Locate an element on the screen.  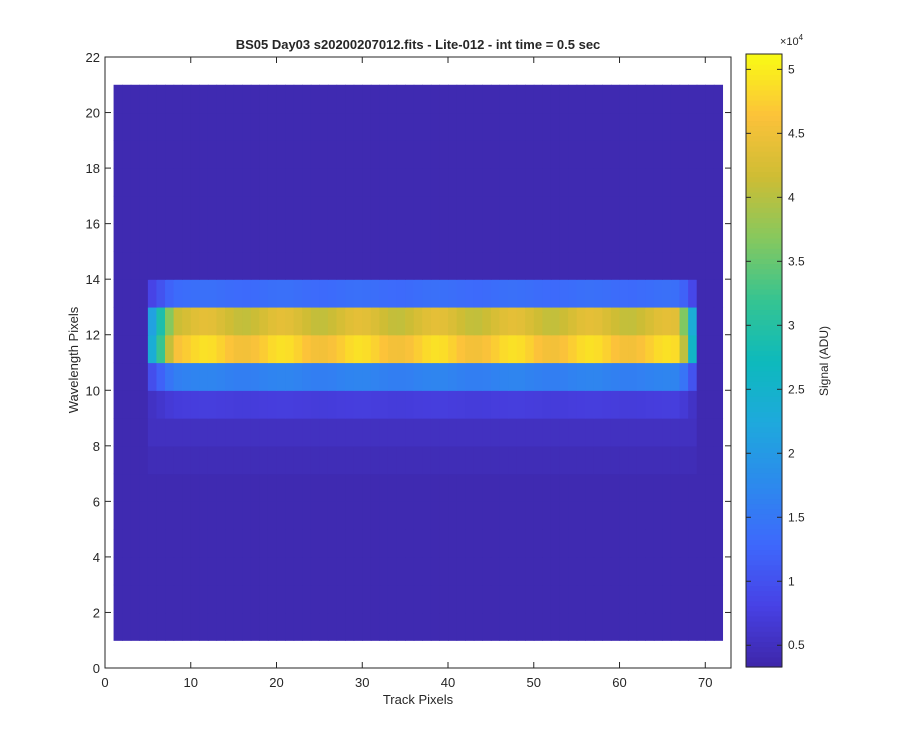
x-tick-label: 70 is located at coordinates (705, 682).